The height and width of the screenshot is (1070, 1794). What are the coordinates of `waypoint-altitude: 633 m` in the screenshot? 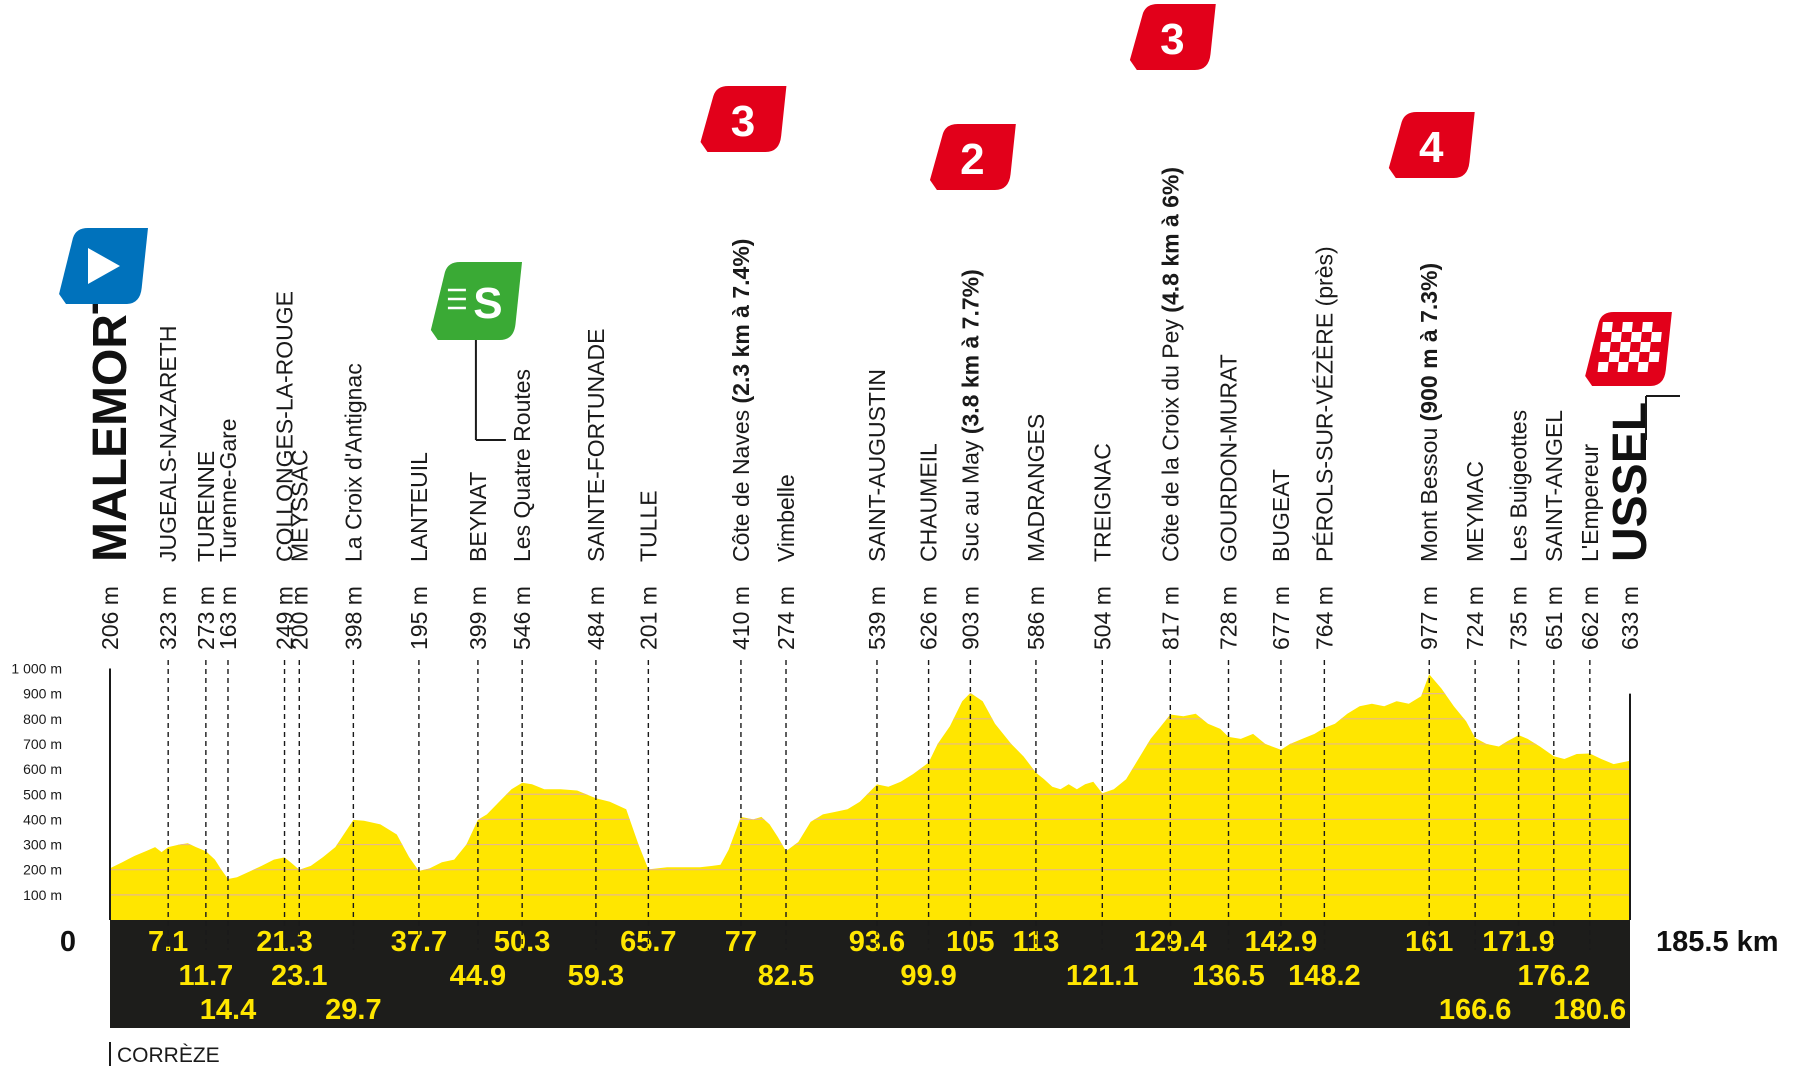 It's located at (1630, 618).